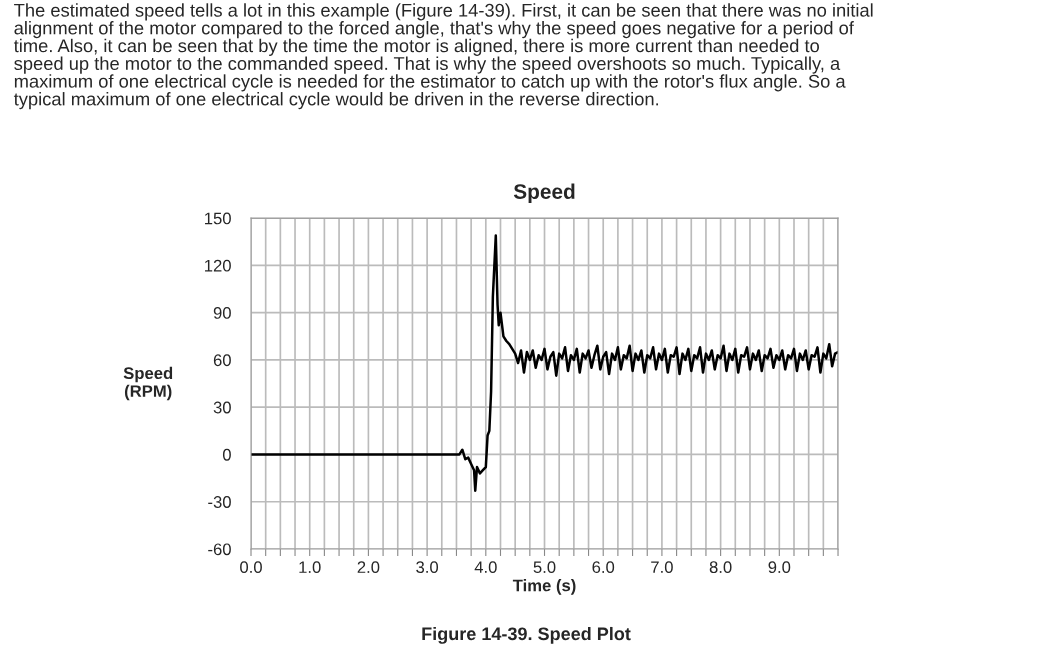  I want to click on y-tick-label: -60, so click(219, 549).